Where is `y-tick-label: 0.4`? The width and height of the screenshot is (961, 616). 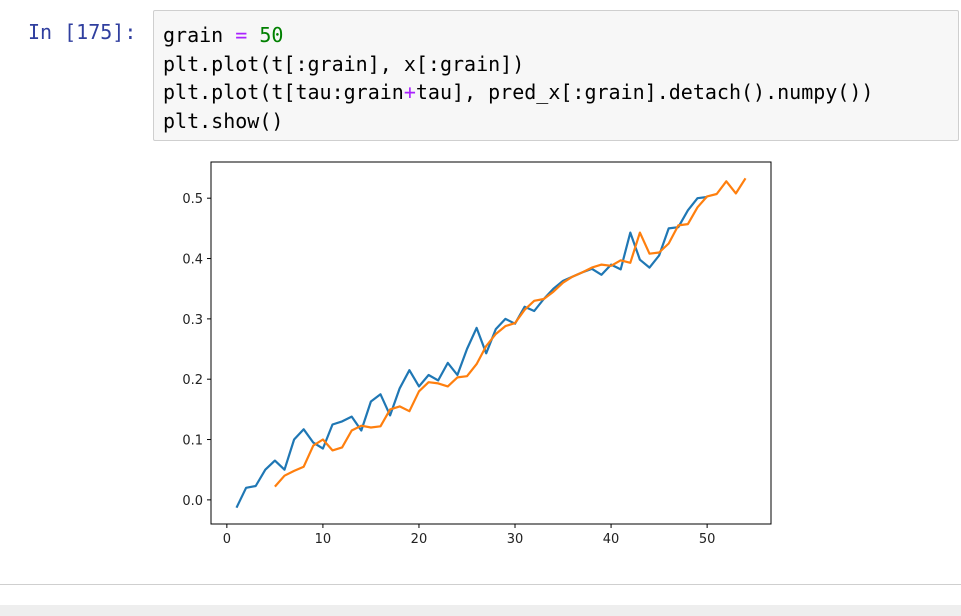
y-tick-label: 0.4 is located at coordinates (192, 260).